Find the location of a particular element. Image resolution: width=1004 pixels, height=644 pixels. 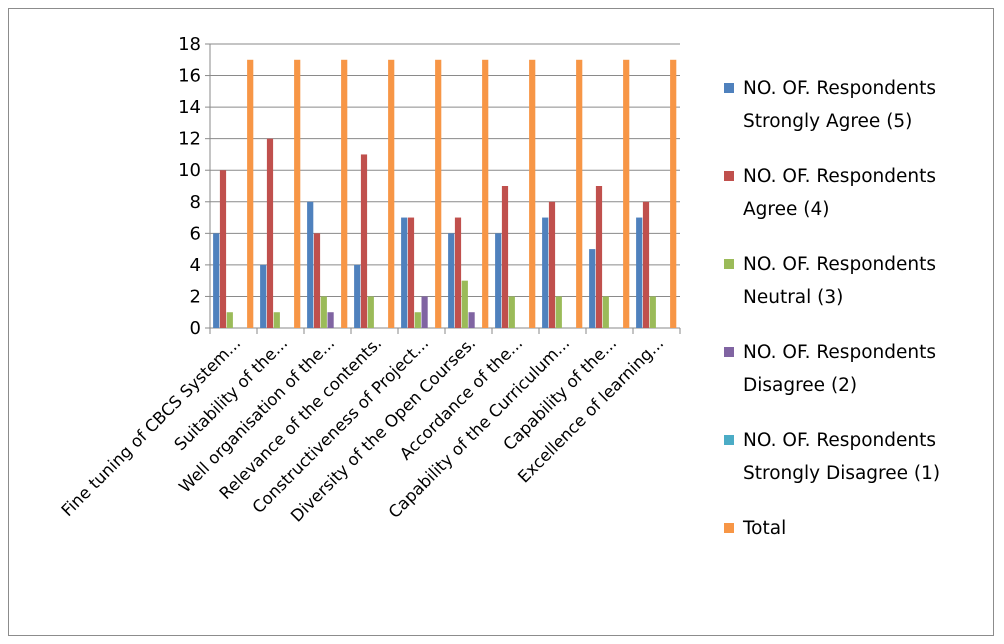

legend-label: NO. OF. Respondents Neutral (3) is located at coordinates (839, 281).